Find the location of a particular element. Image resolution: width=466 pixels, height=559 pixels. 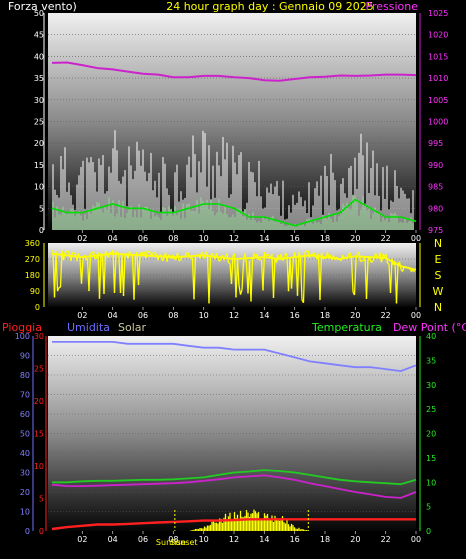

y-tick-label: 270 is located at coordinates (32, 259).